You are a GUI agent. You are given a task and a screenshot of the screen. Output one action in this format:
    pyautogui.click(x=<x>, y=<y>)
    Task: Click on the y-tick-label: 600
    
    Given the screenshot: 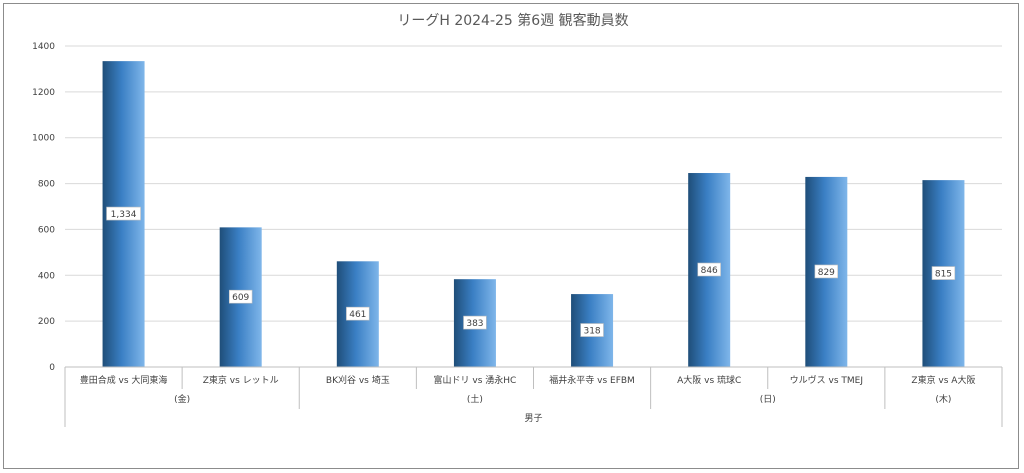 What is the action you would take?
    pyautogui.click(x=46, y=230)
    